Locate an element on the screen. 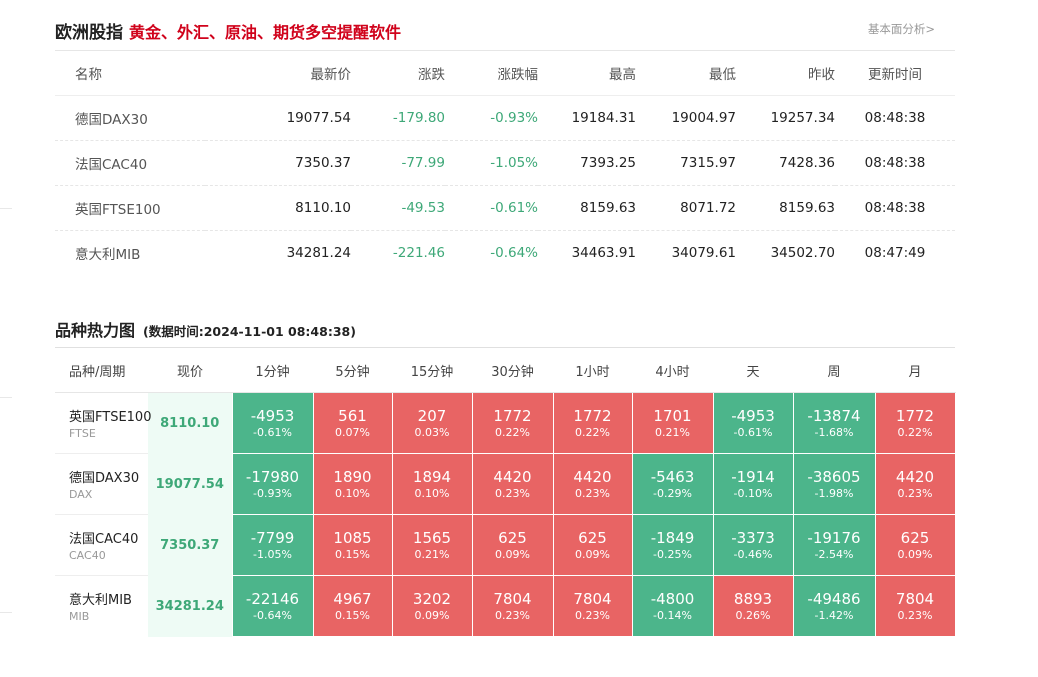 This screenshot has height=677, width=1038. heat-cell: -17980 -0.93% is located at coordinates (272, 484).